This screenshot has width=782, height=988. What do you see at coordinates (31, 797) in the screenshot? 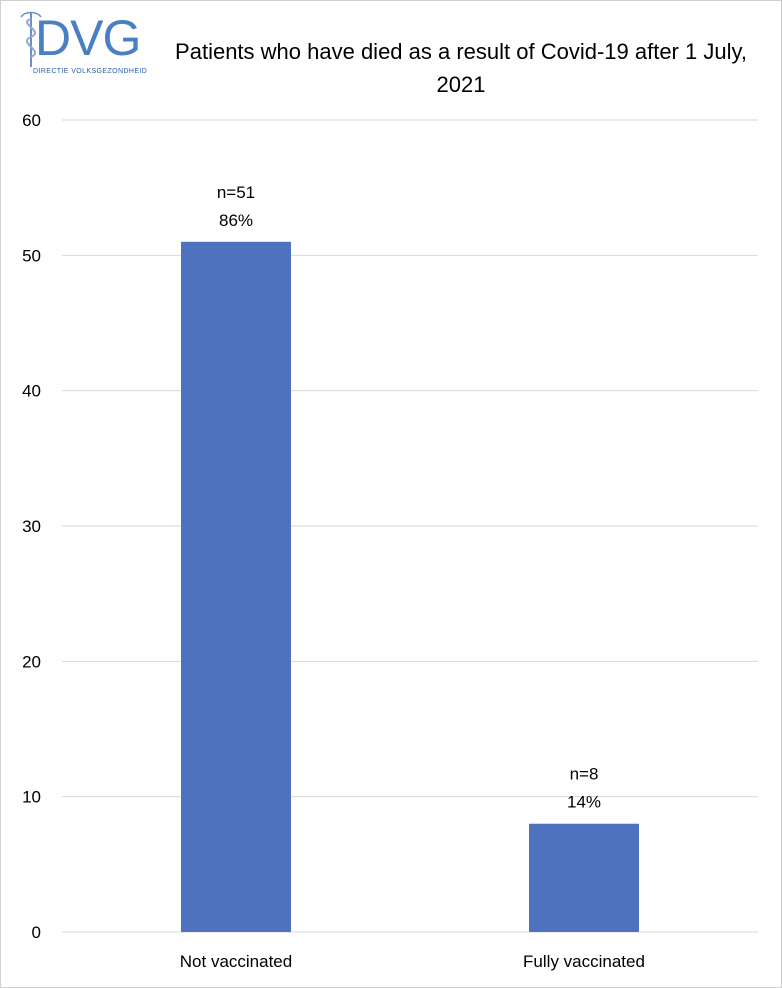
I see `y-tick-label: 10` at bounding box center [31, 797].